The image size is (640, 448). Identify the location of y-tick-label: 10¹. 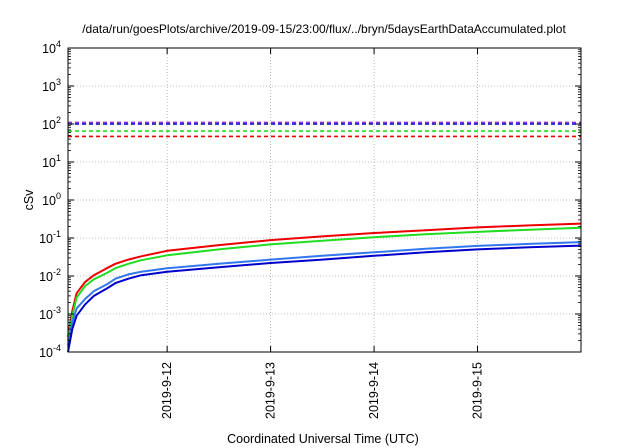
(51, 161).